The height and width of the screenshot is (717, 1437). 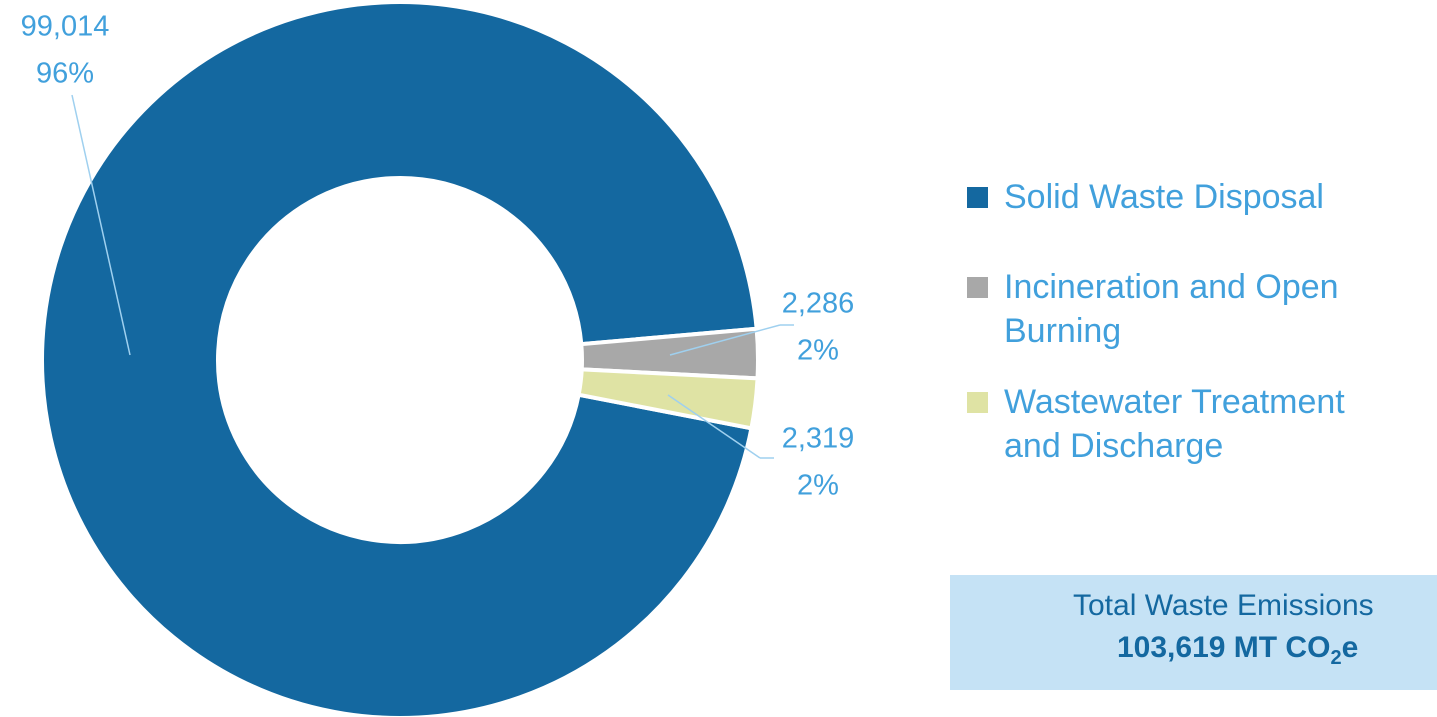 What do you see at coordinates (1174, 424) in the screenshot?
I see `legend-label: Wastewater Treatment and Discharge` at bounding box center [1174, 424].